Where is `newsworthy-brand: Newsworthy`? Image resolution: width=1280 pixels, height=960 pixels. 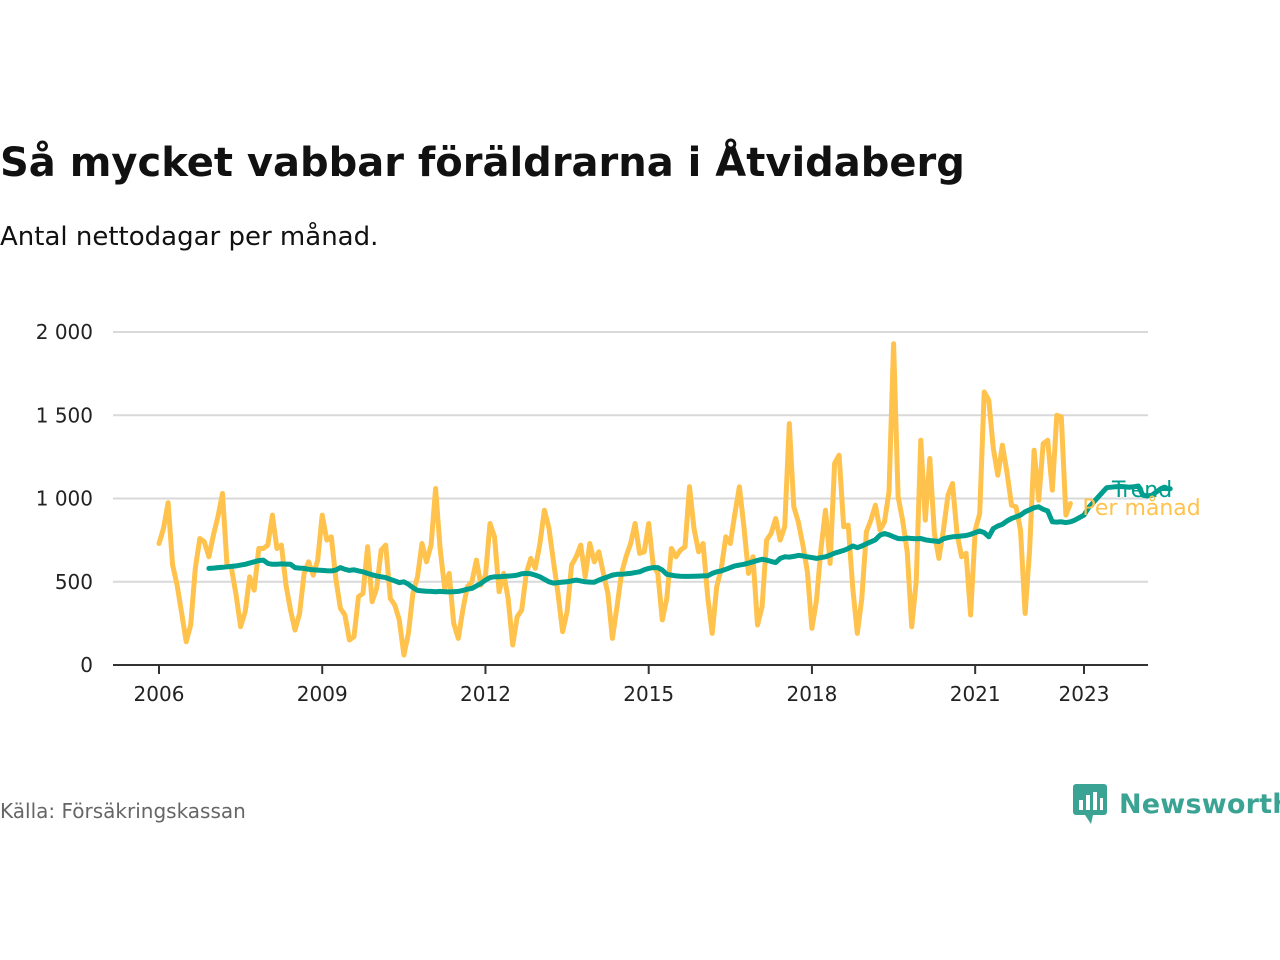
newsworthy-brand: Newsworthy is located at coordinates (1176, 804).